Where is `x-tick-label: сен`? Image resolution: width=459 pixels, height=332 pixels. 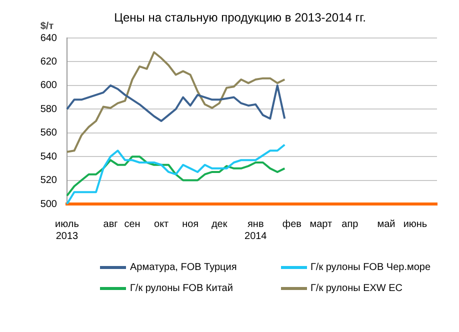
x-tick-label: сен is located at coordinates (132, 224).